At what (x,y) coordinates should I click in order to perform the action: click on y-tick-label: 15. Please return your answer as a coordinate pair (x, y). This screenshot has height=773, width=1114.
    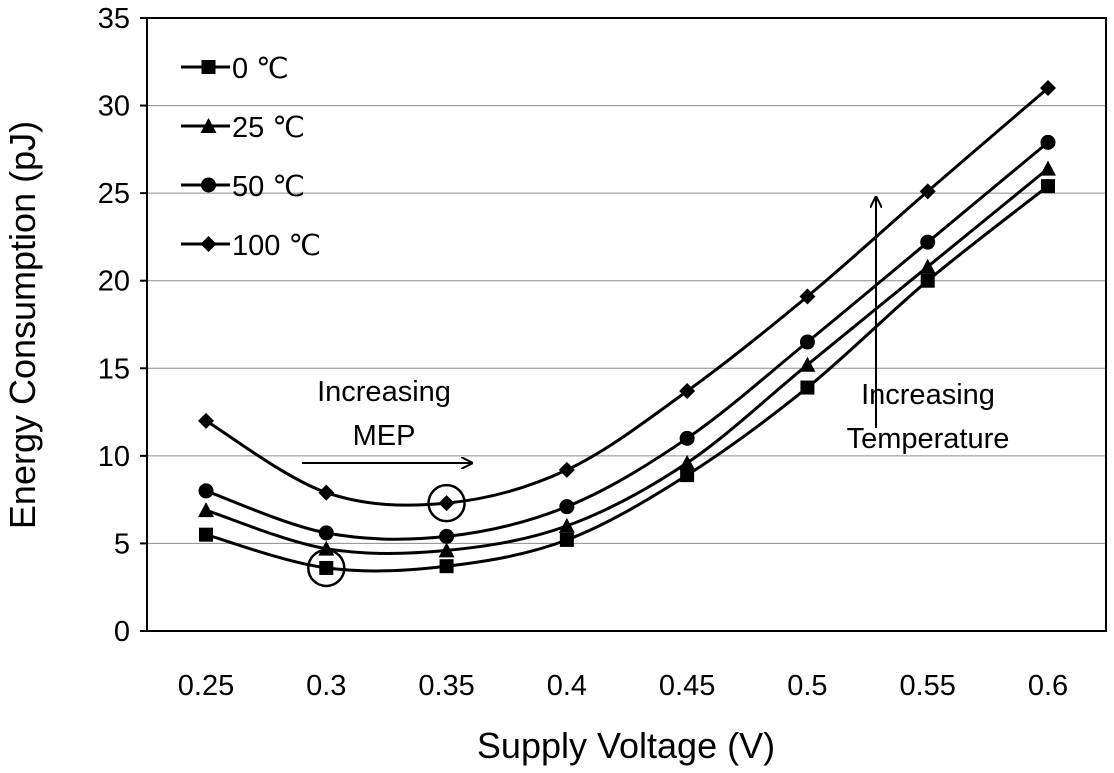
    Looking at the image, I should click on (114, 369).